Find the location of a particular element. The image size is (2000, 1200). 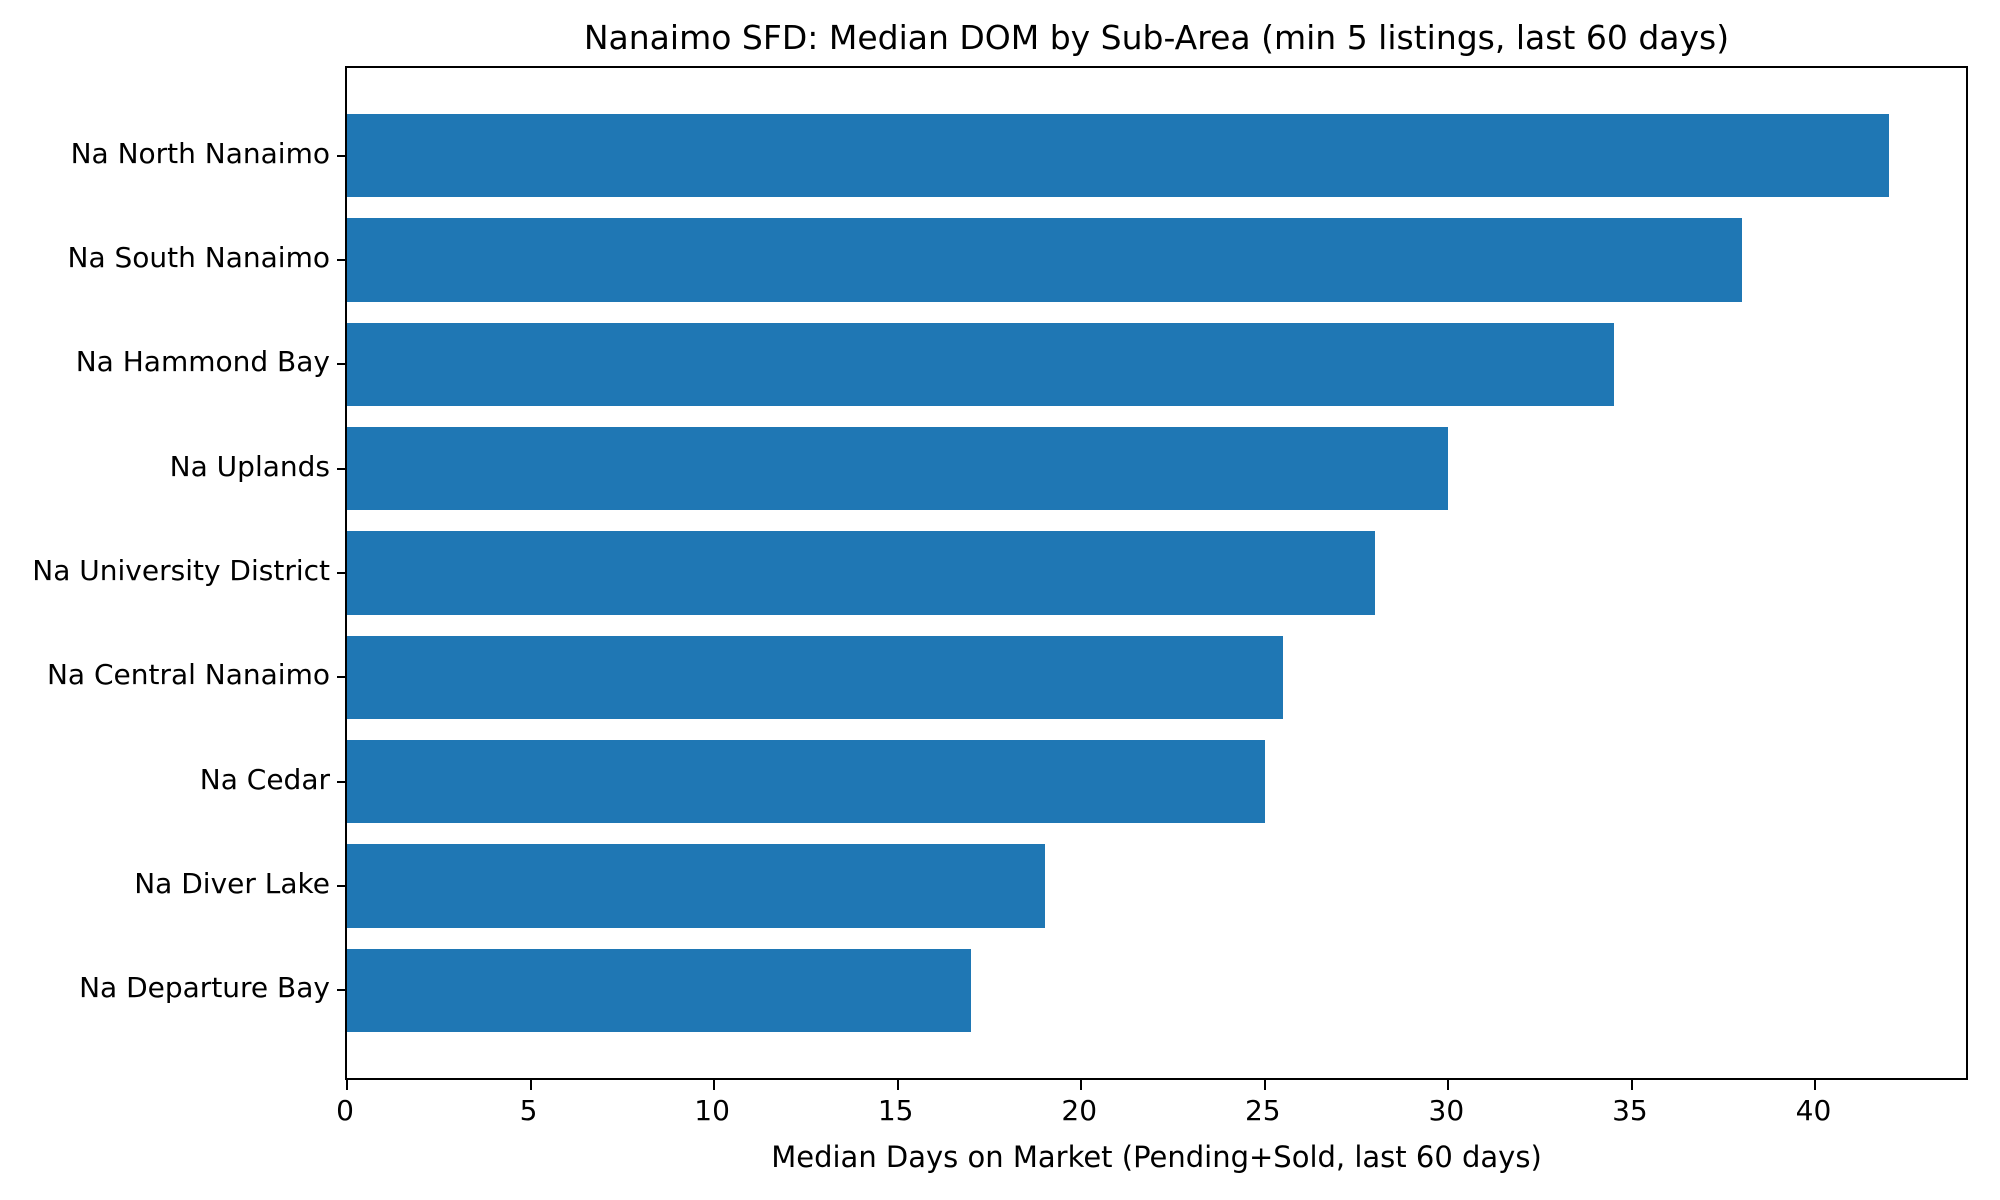

y-tick-label-na-university-district: Na University District is located at coordinates (181, 570).